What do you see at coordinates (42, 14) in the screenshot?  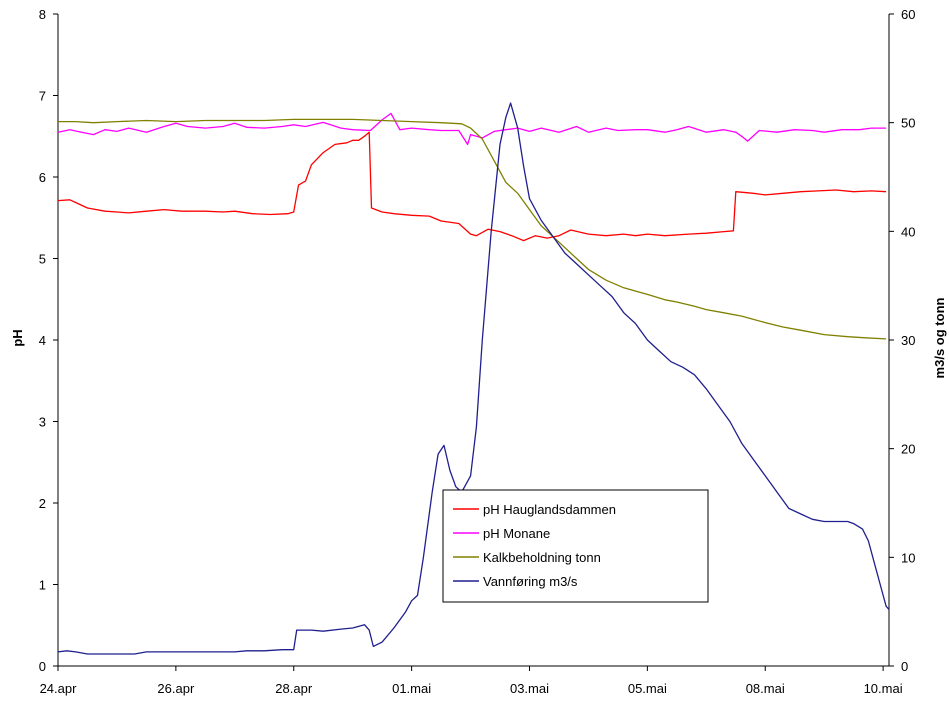 I see `y-tick-label-left: 8` at bounding box center [42, 14].